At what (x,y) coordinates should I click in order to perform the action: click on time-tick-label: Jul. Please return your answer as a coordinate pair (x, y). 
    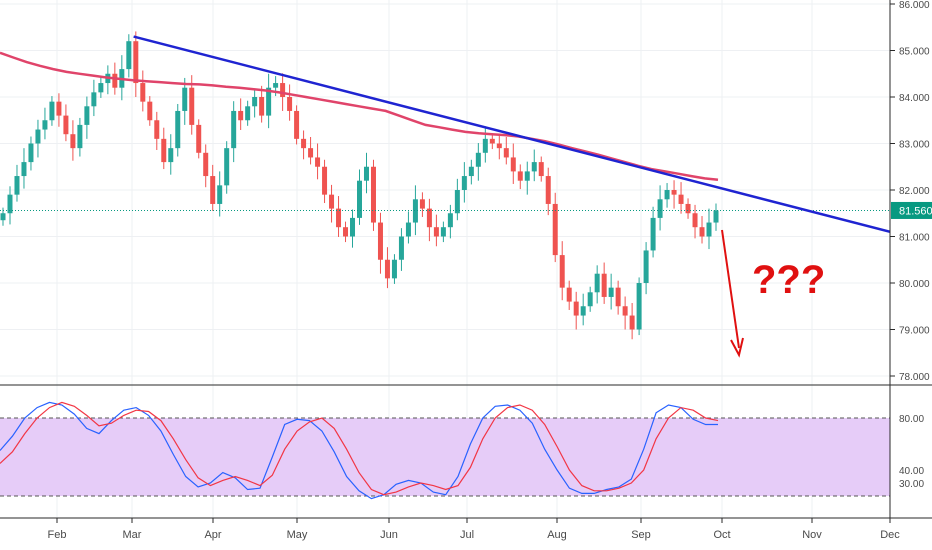
    Looking at the image, I should click on (467, 535).